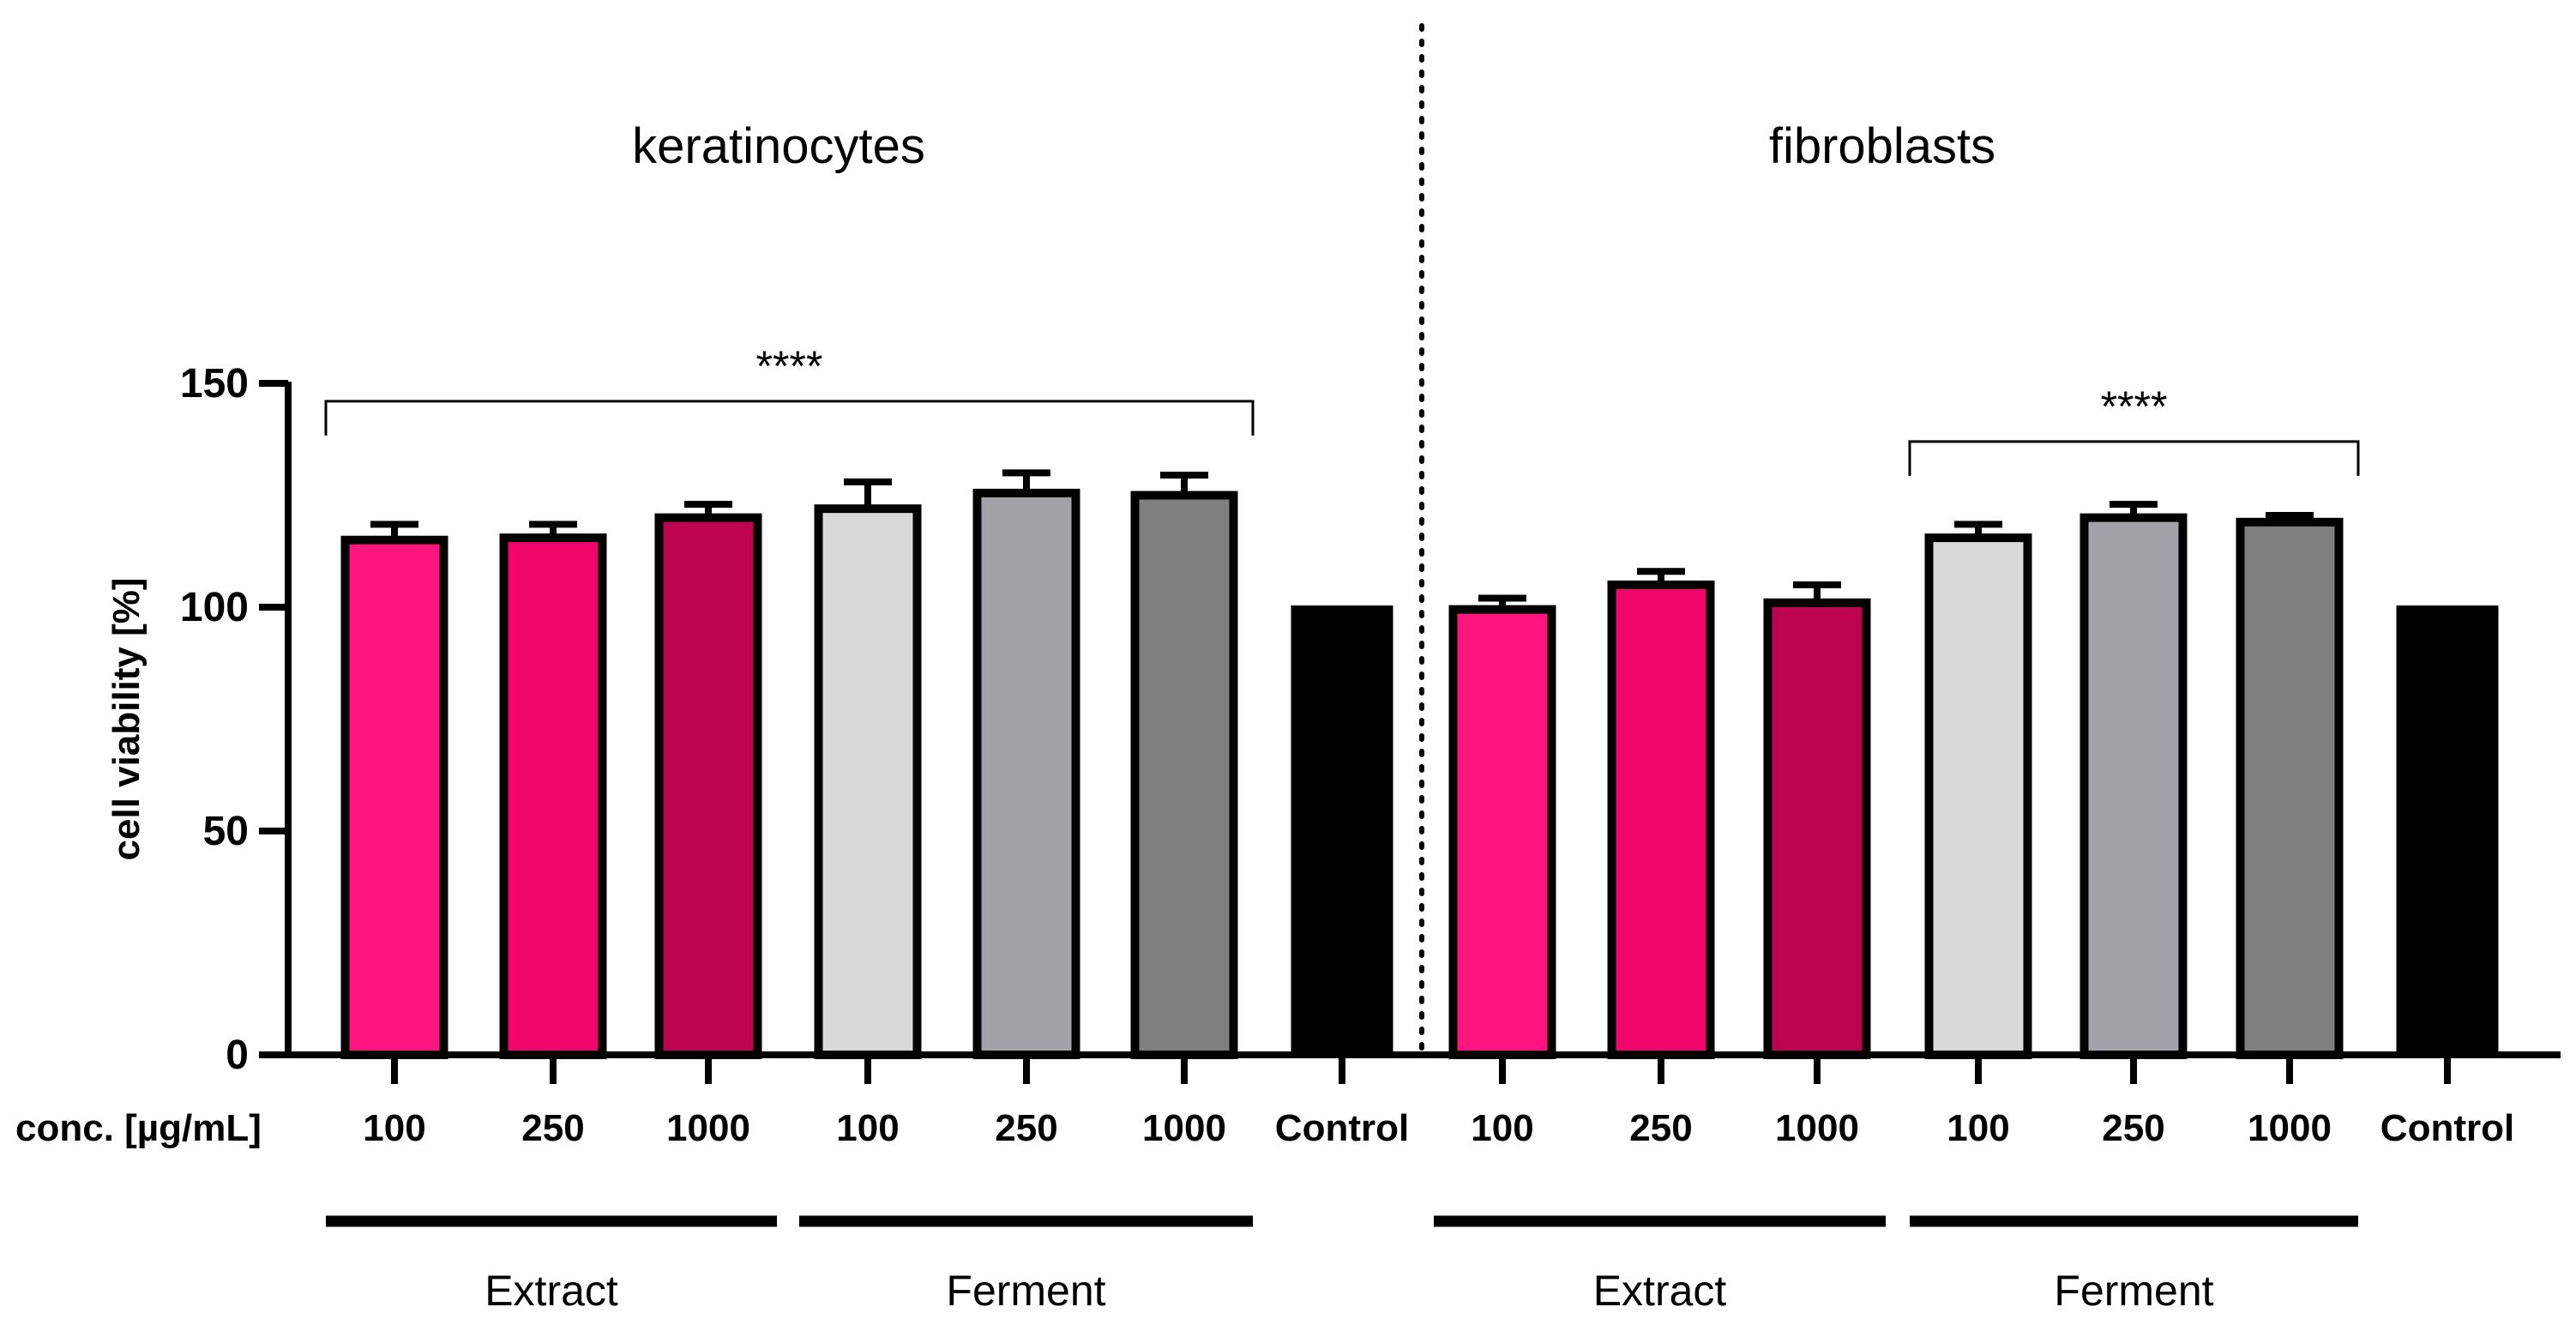  I want to click on panel-title: fibroblasts, so click(1882, 146).